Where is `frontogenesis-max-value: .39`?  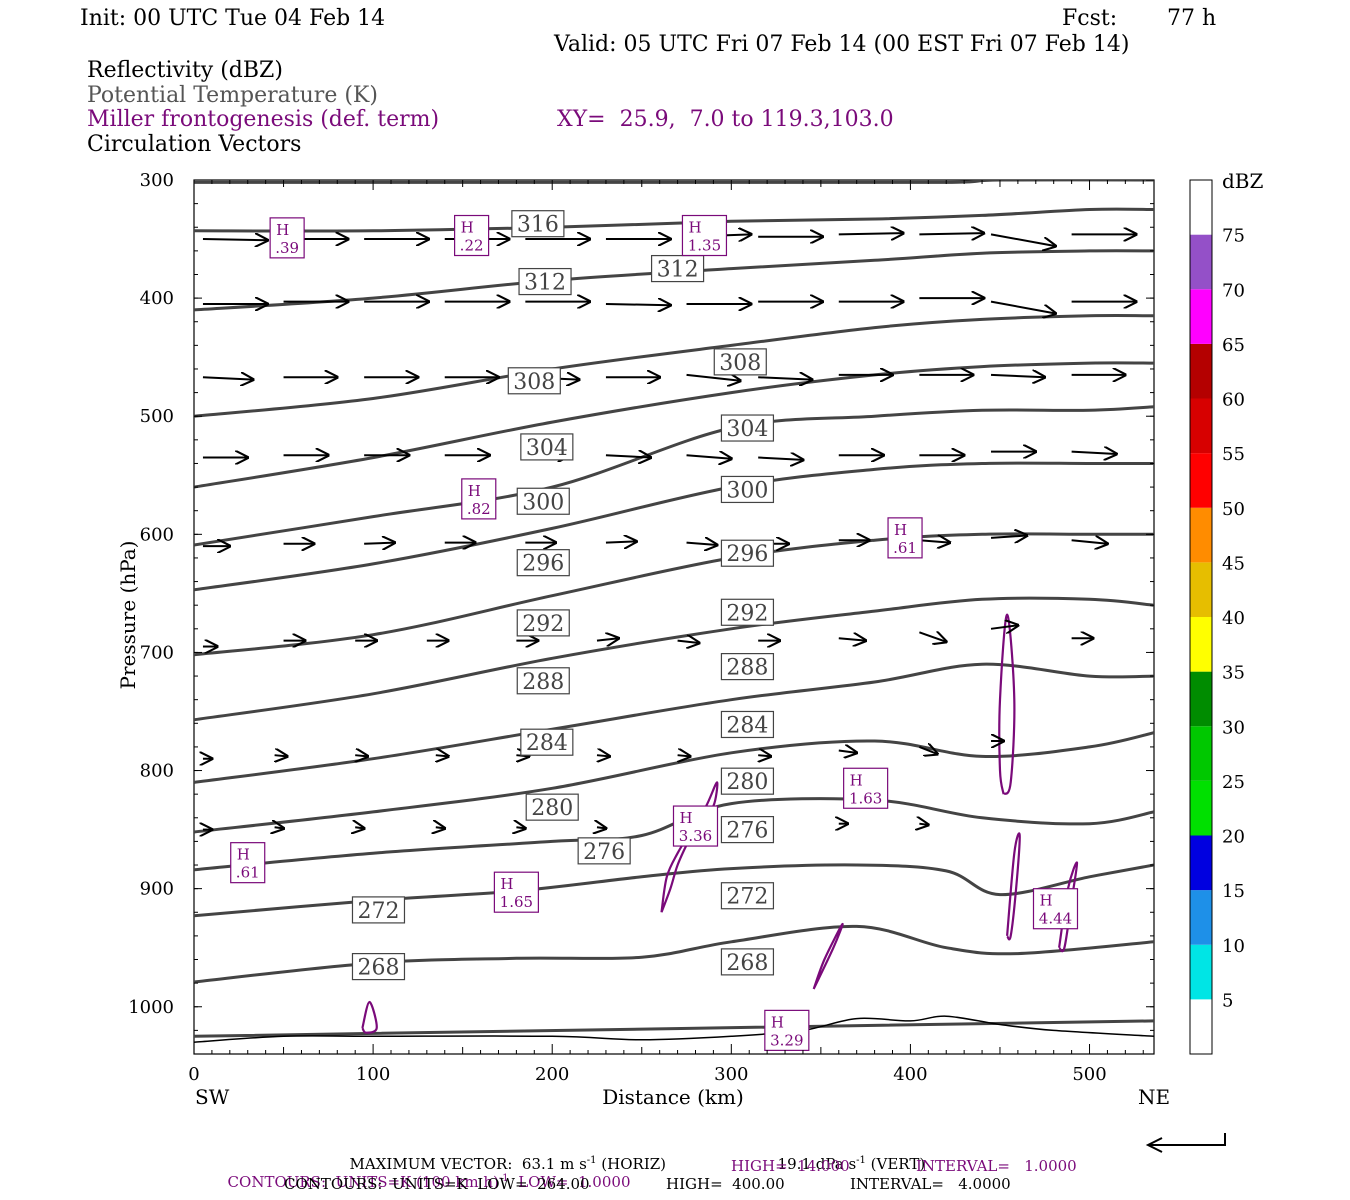 frontogenesis-max-value: .39 is located at coordinates (287, 248).